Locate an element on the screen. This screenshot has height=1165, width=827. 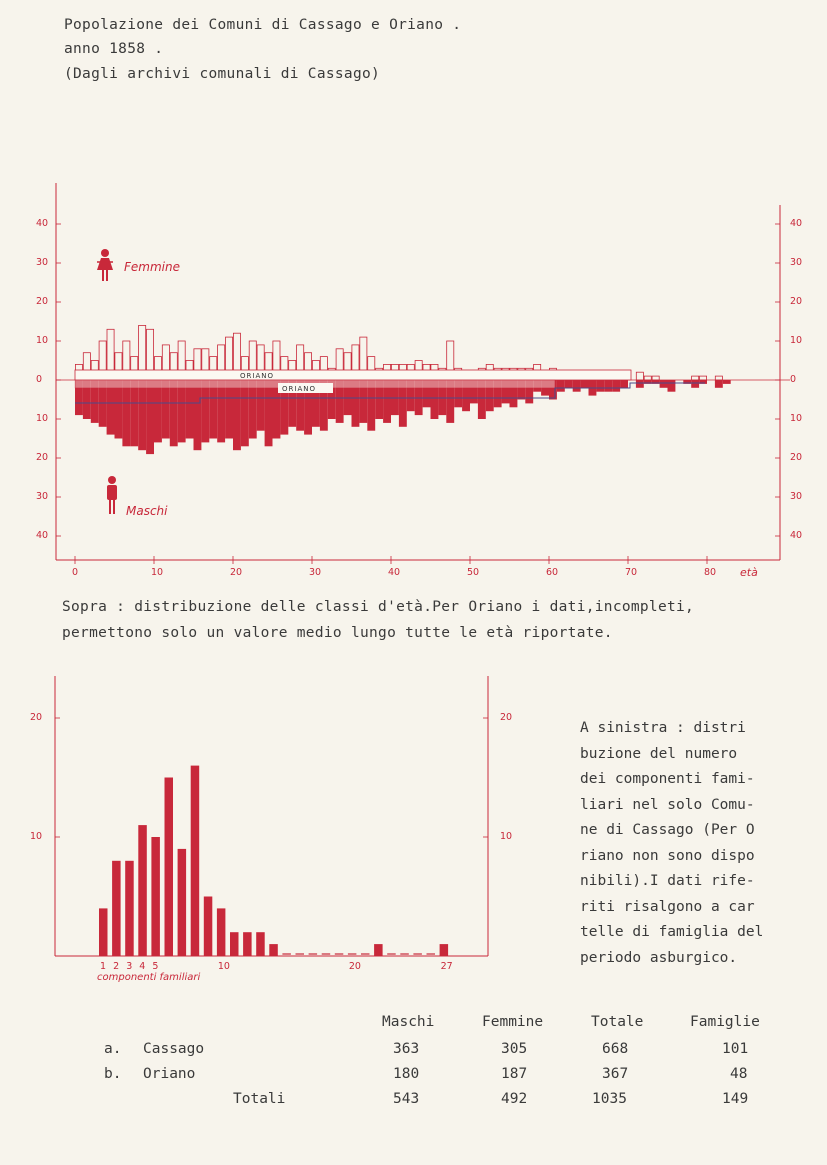
y-tick-label-left-2: 10 is located at coordinates (36, 836).